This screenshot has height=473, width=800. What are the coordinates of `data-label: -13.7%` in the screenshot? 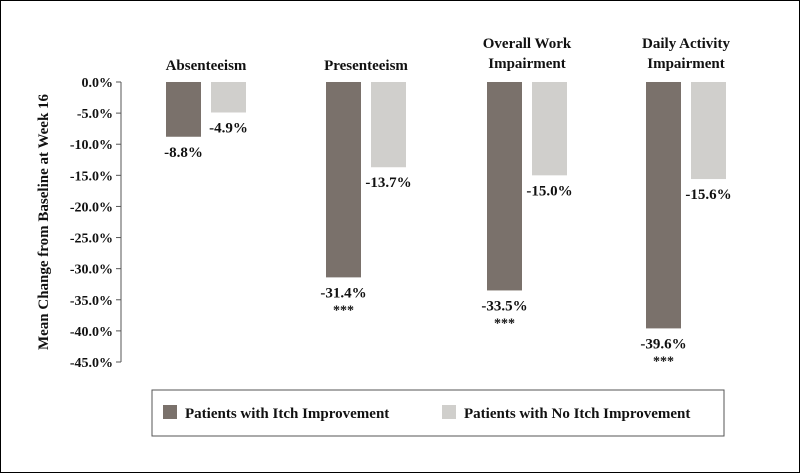 It's located at (388, 183).